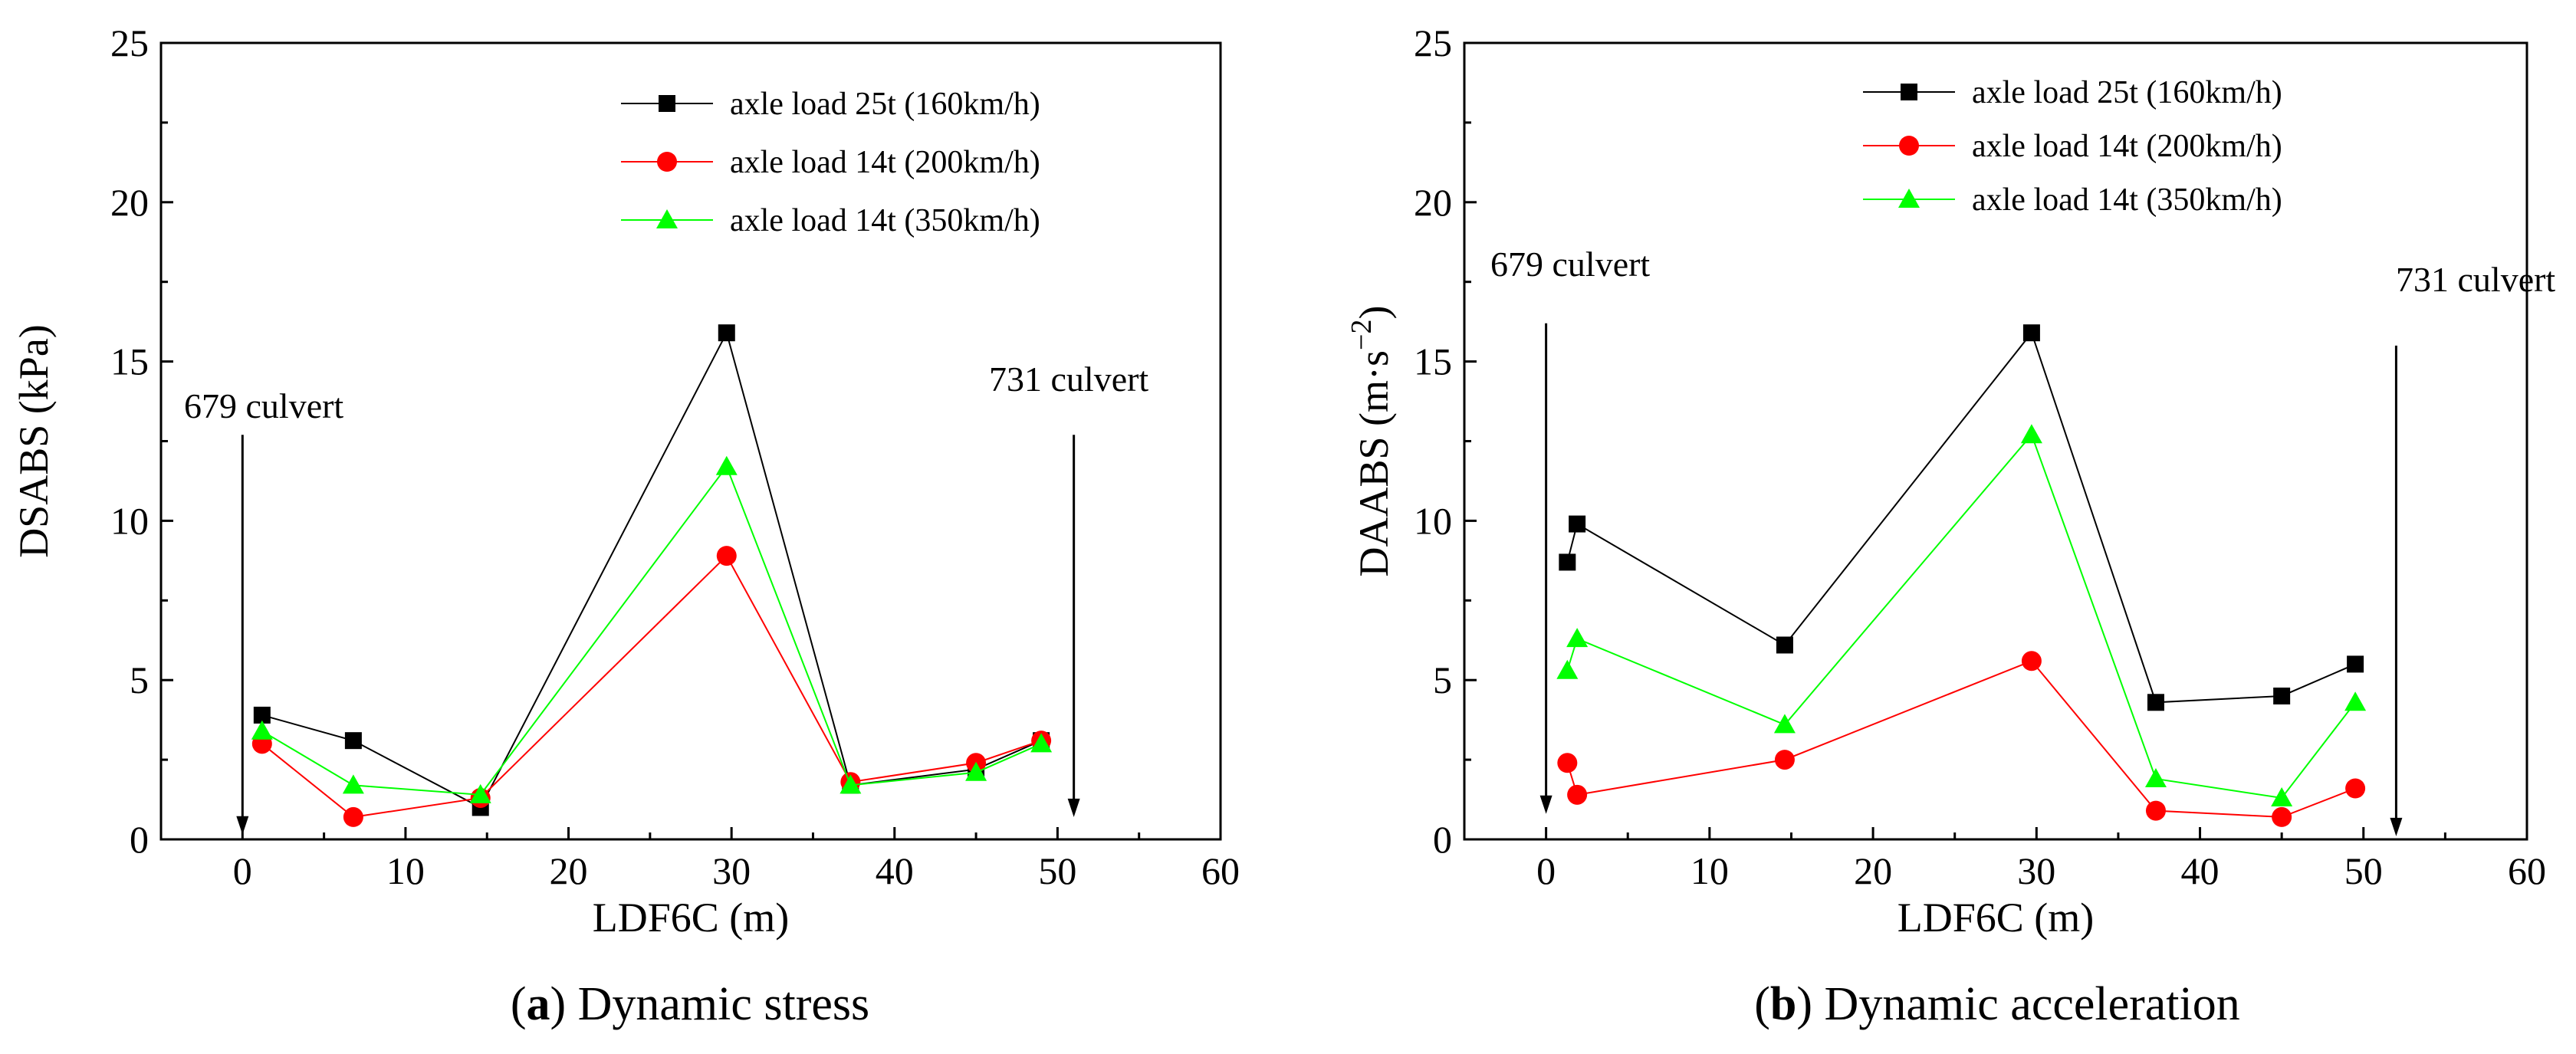 The height and width of the screenshot is (1054, 2576). I want to click on panel-caption: (b) Dynamic acceleration, so click(1997, 1004).